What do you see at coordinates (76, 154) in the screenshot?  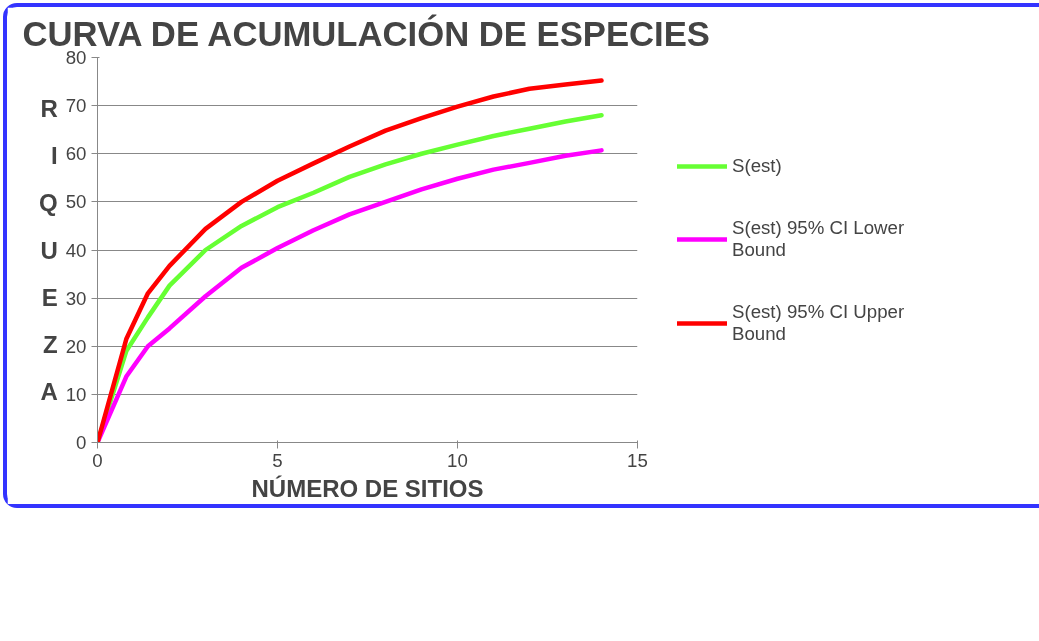 I see `y-tick-label: 60` at bounding box center [76, 154].